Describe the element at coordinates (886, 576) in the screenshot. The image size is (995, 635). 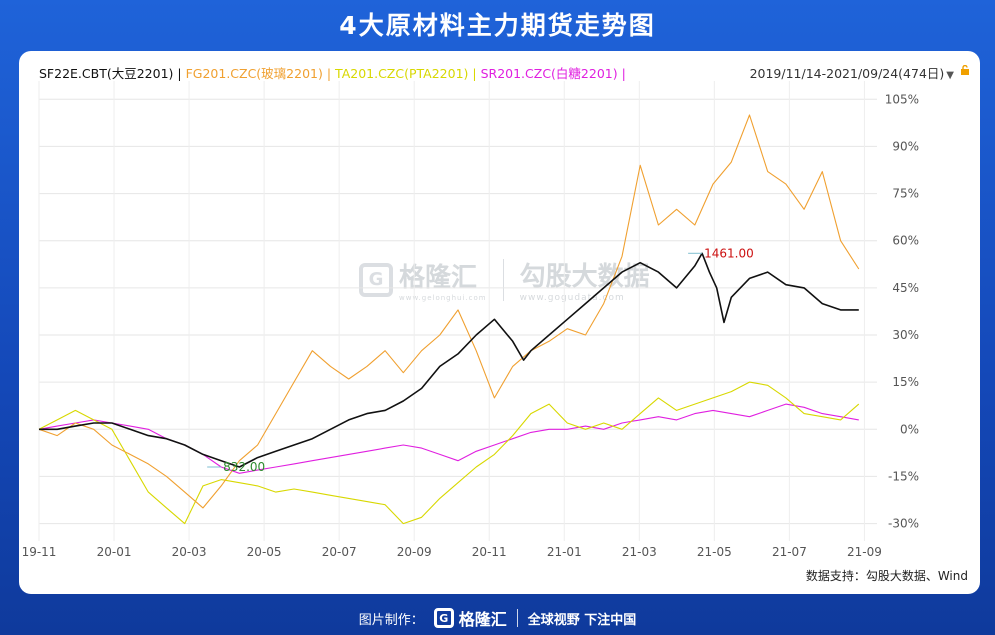
I see `data-source: 数据支持：勾股大数据、Wind` at that location.